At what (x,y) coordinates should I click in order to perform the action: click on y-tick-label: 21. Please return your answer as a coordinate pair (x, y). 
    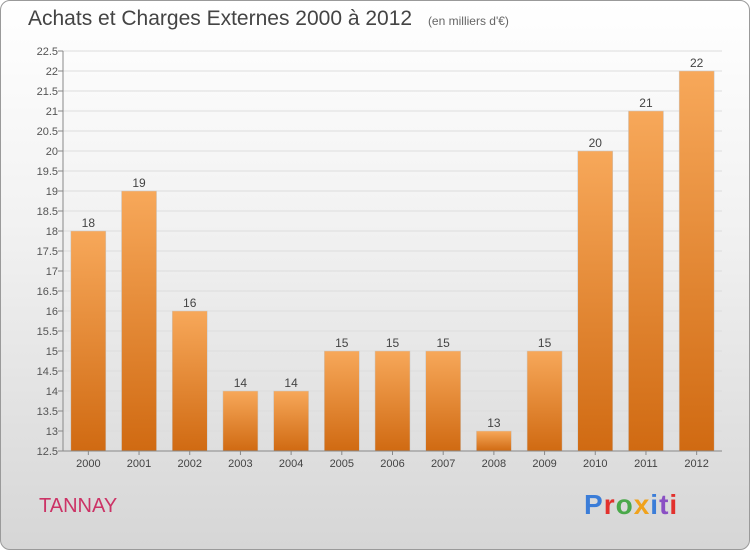
    Looking at the image, I should click on (52, 112).